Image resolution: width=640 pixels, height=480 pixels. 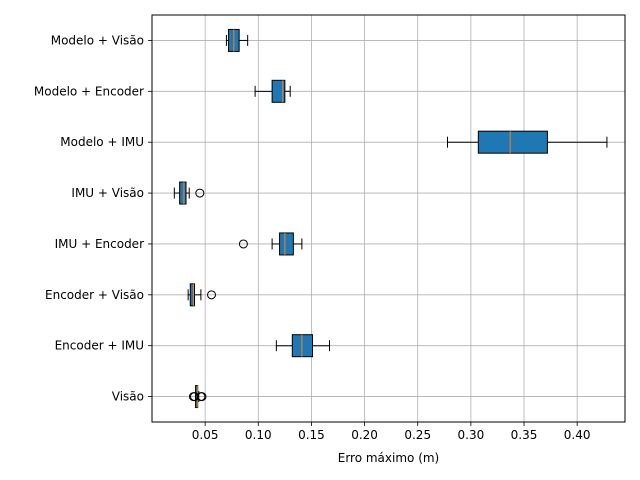 What do you see at coordinates (97, 40) in the screenshot?
I see `y-tick-label: Modelo + Visão` at bounding box center [97, 40].